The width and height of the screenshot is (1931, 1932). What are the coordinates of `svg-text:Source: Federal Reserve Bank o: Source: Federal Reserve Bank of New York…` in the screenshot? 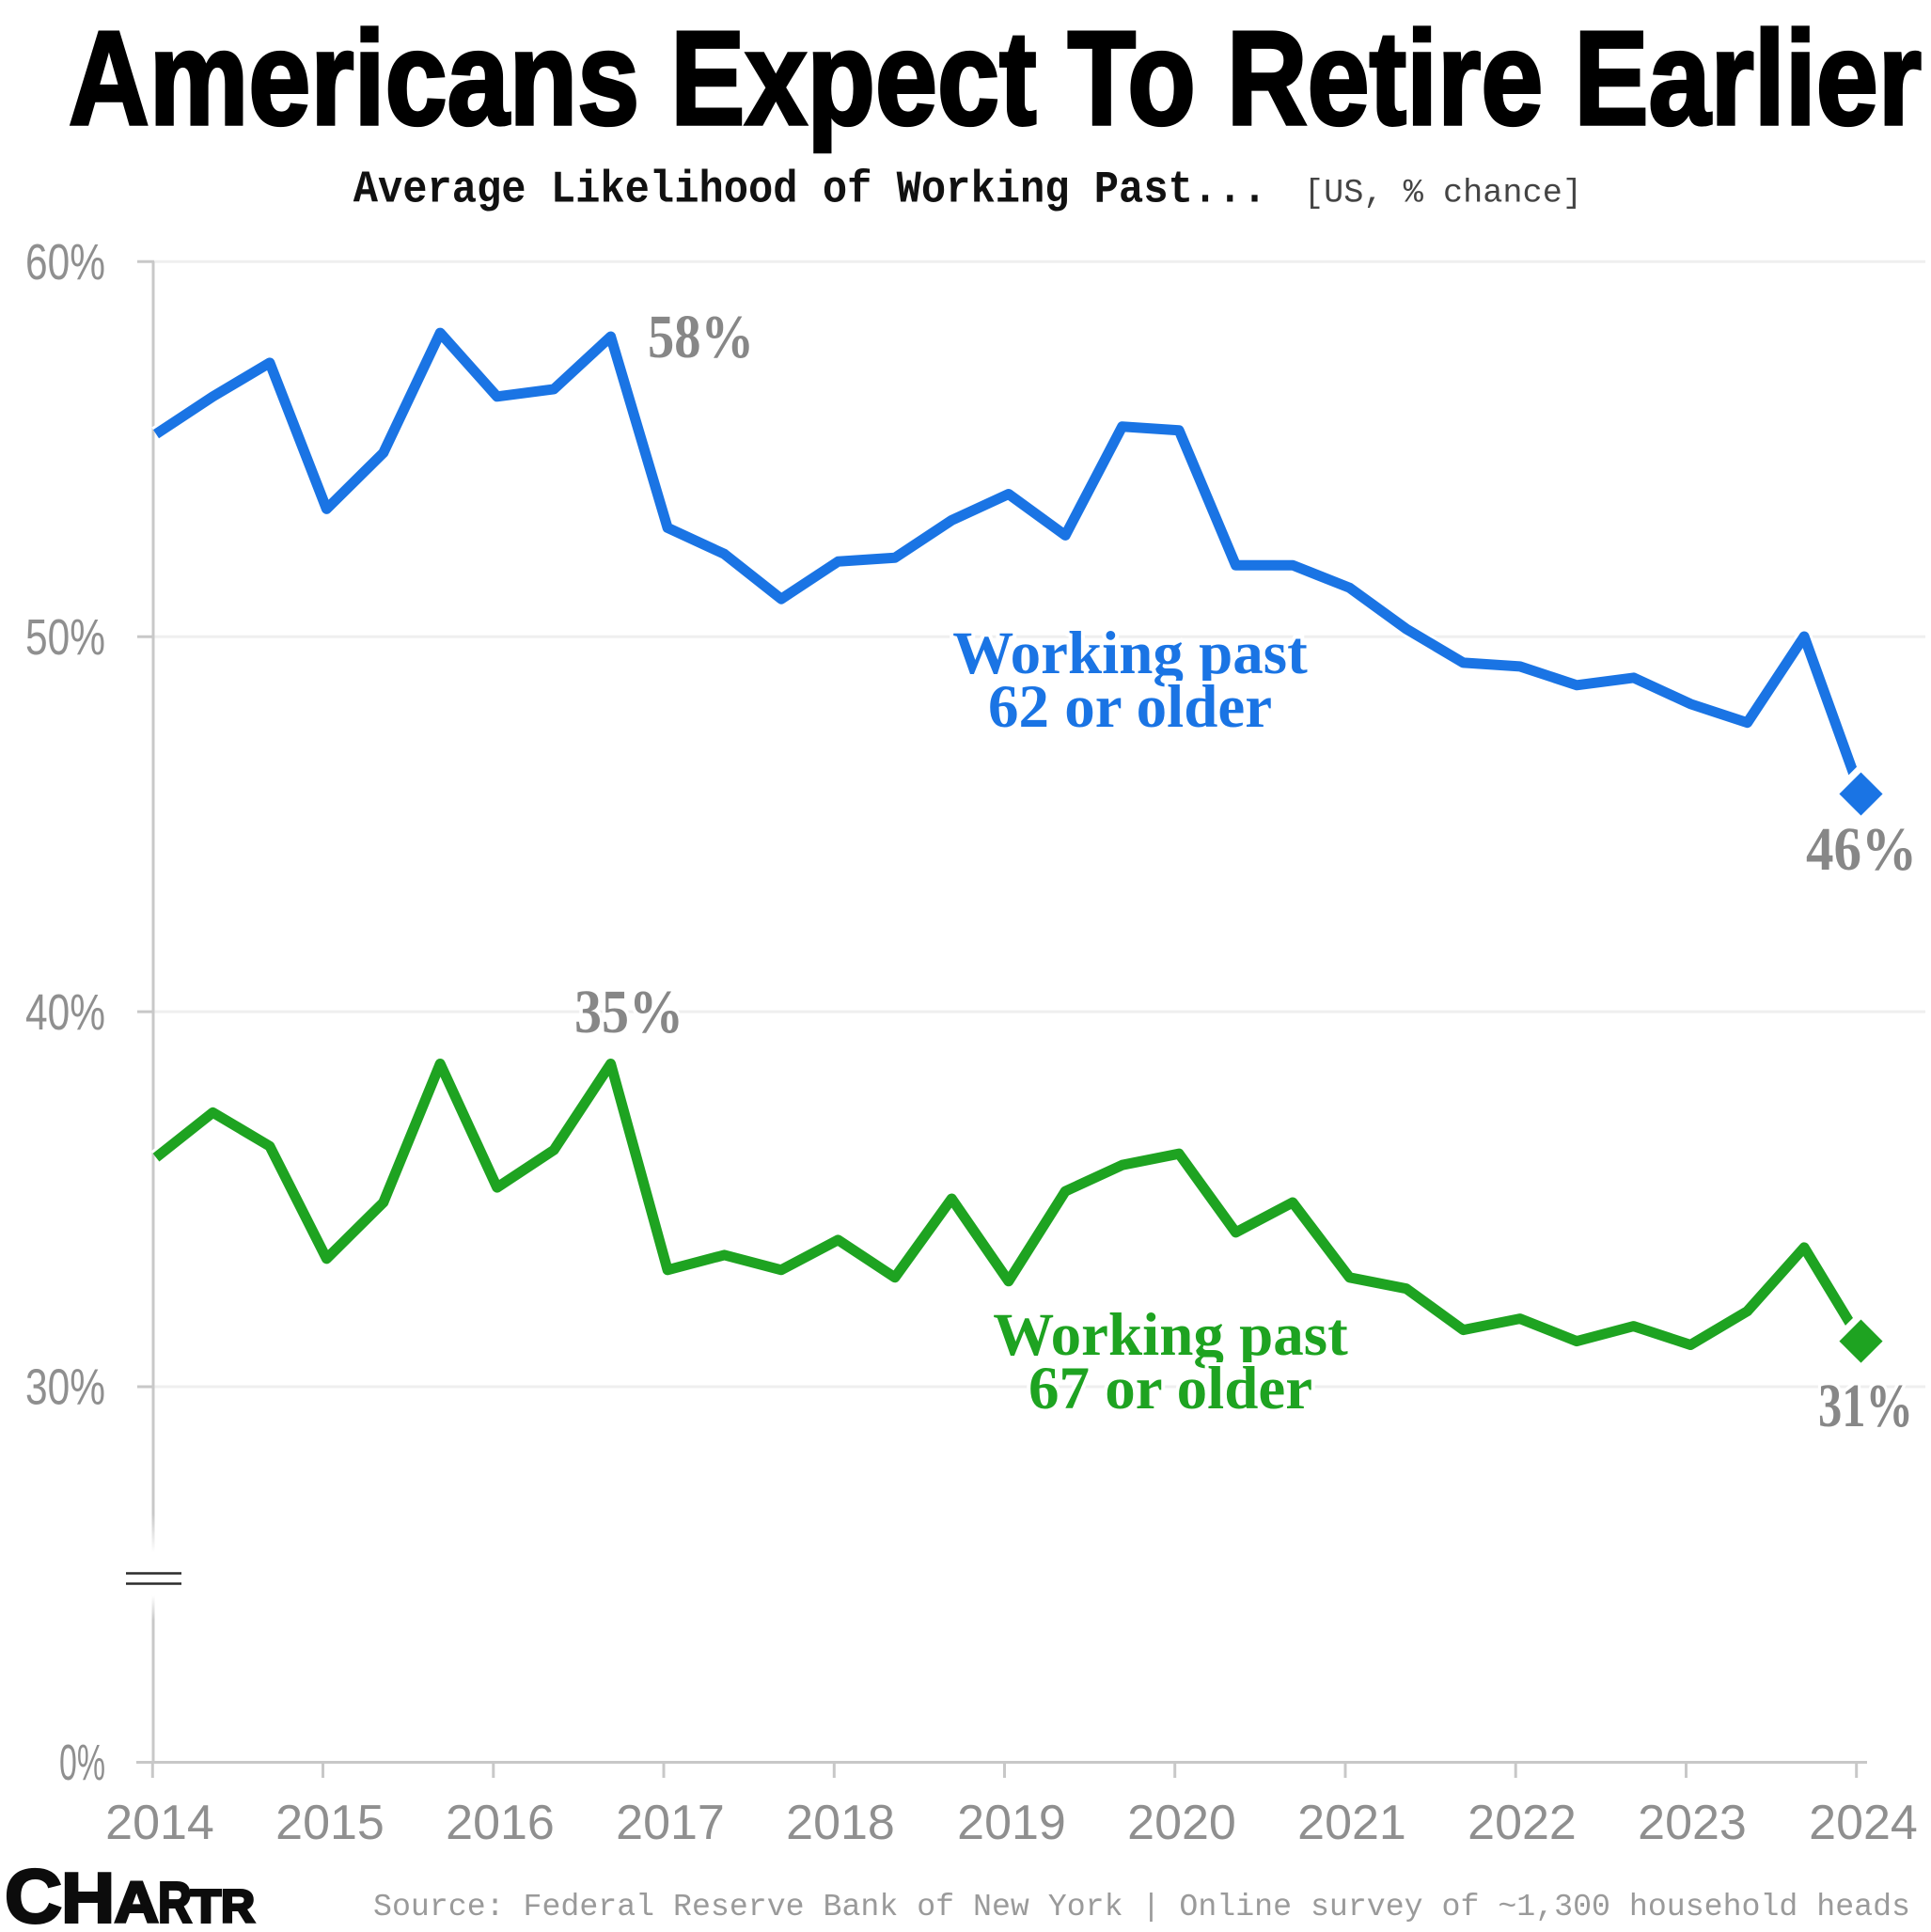 It's located at (1141, 1907).